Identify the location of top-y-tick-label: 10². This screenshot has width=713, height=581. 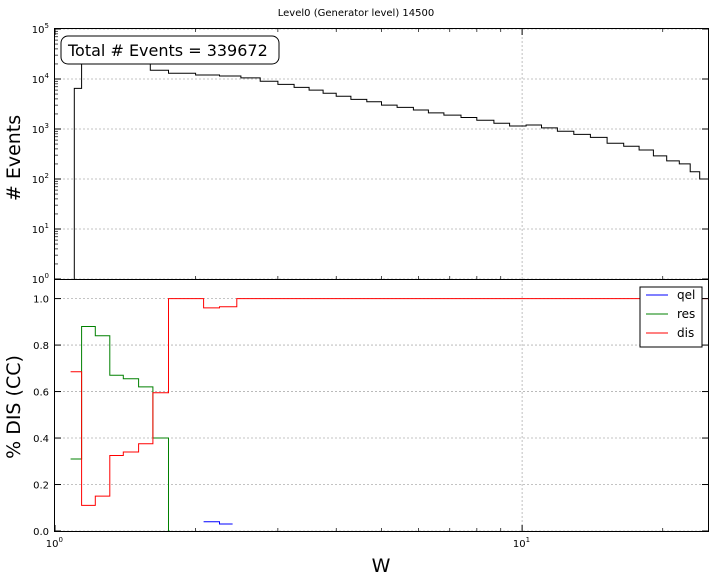
(40, 179).